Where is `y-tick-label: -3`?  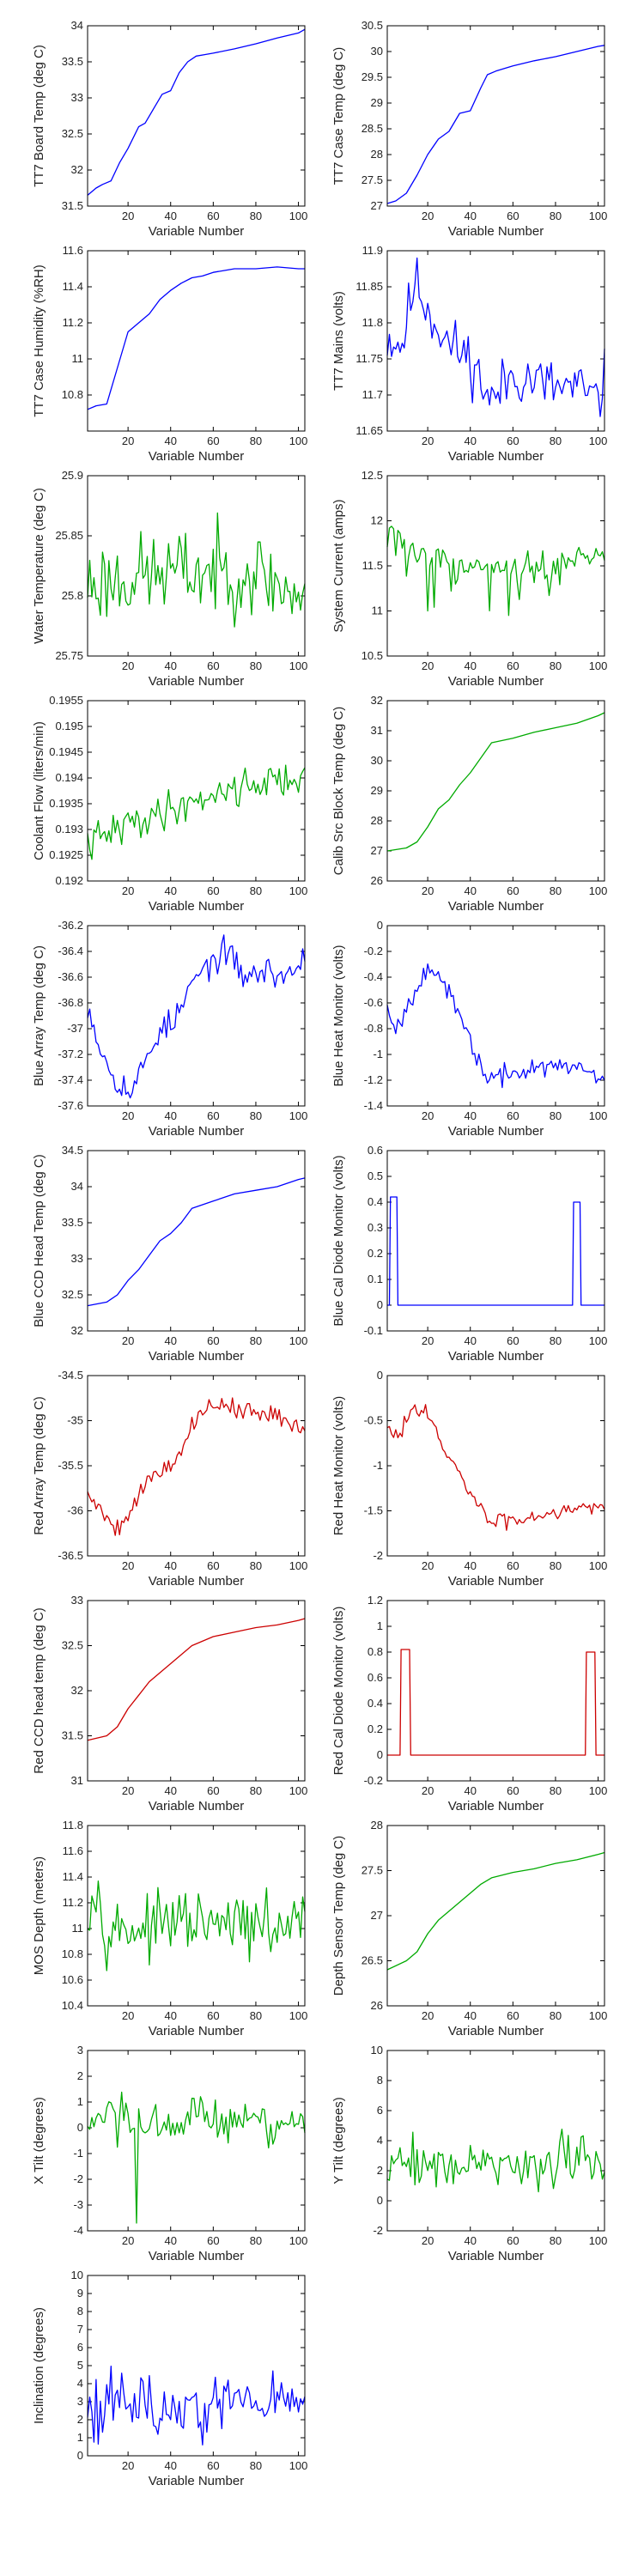
y-tick-label: -3 is located at coordinates (78, 2204).